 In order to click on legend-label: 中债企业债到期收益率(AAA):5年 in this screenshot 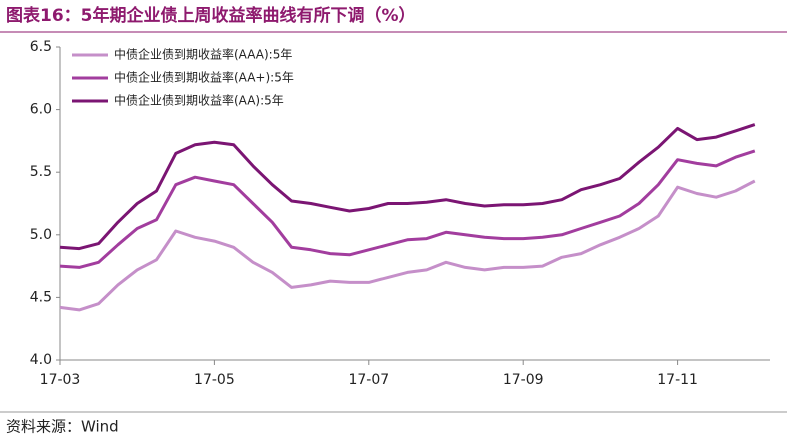, I will do `click(203, 54)`.